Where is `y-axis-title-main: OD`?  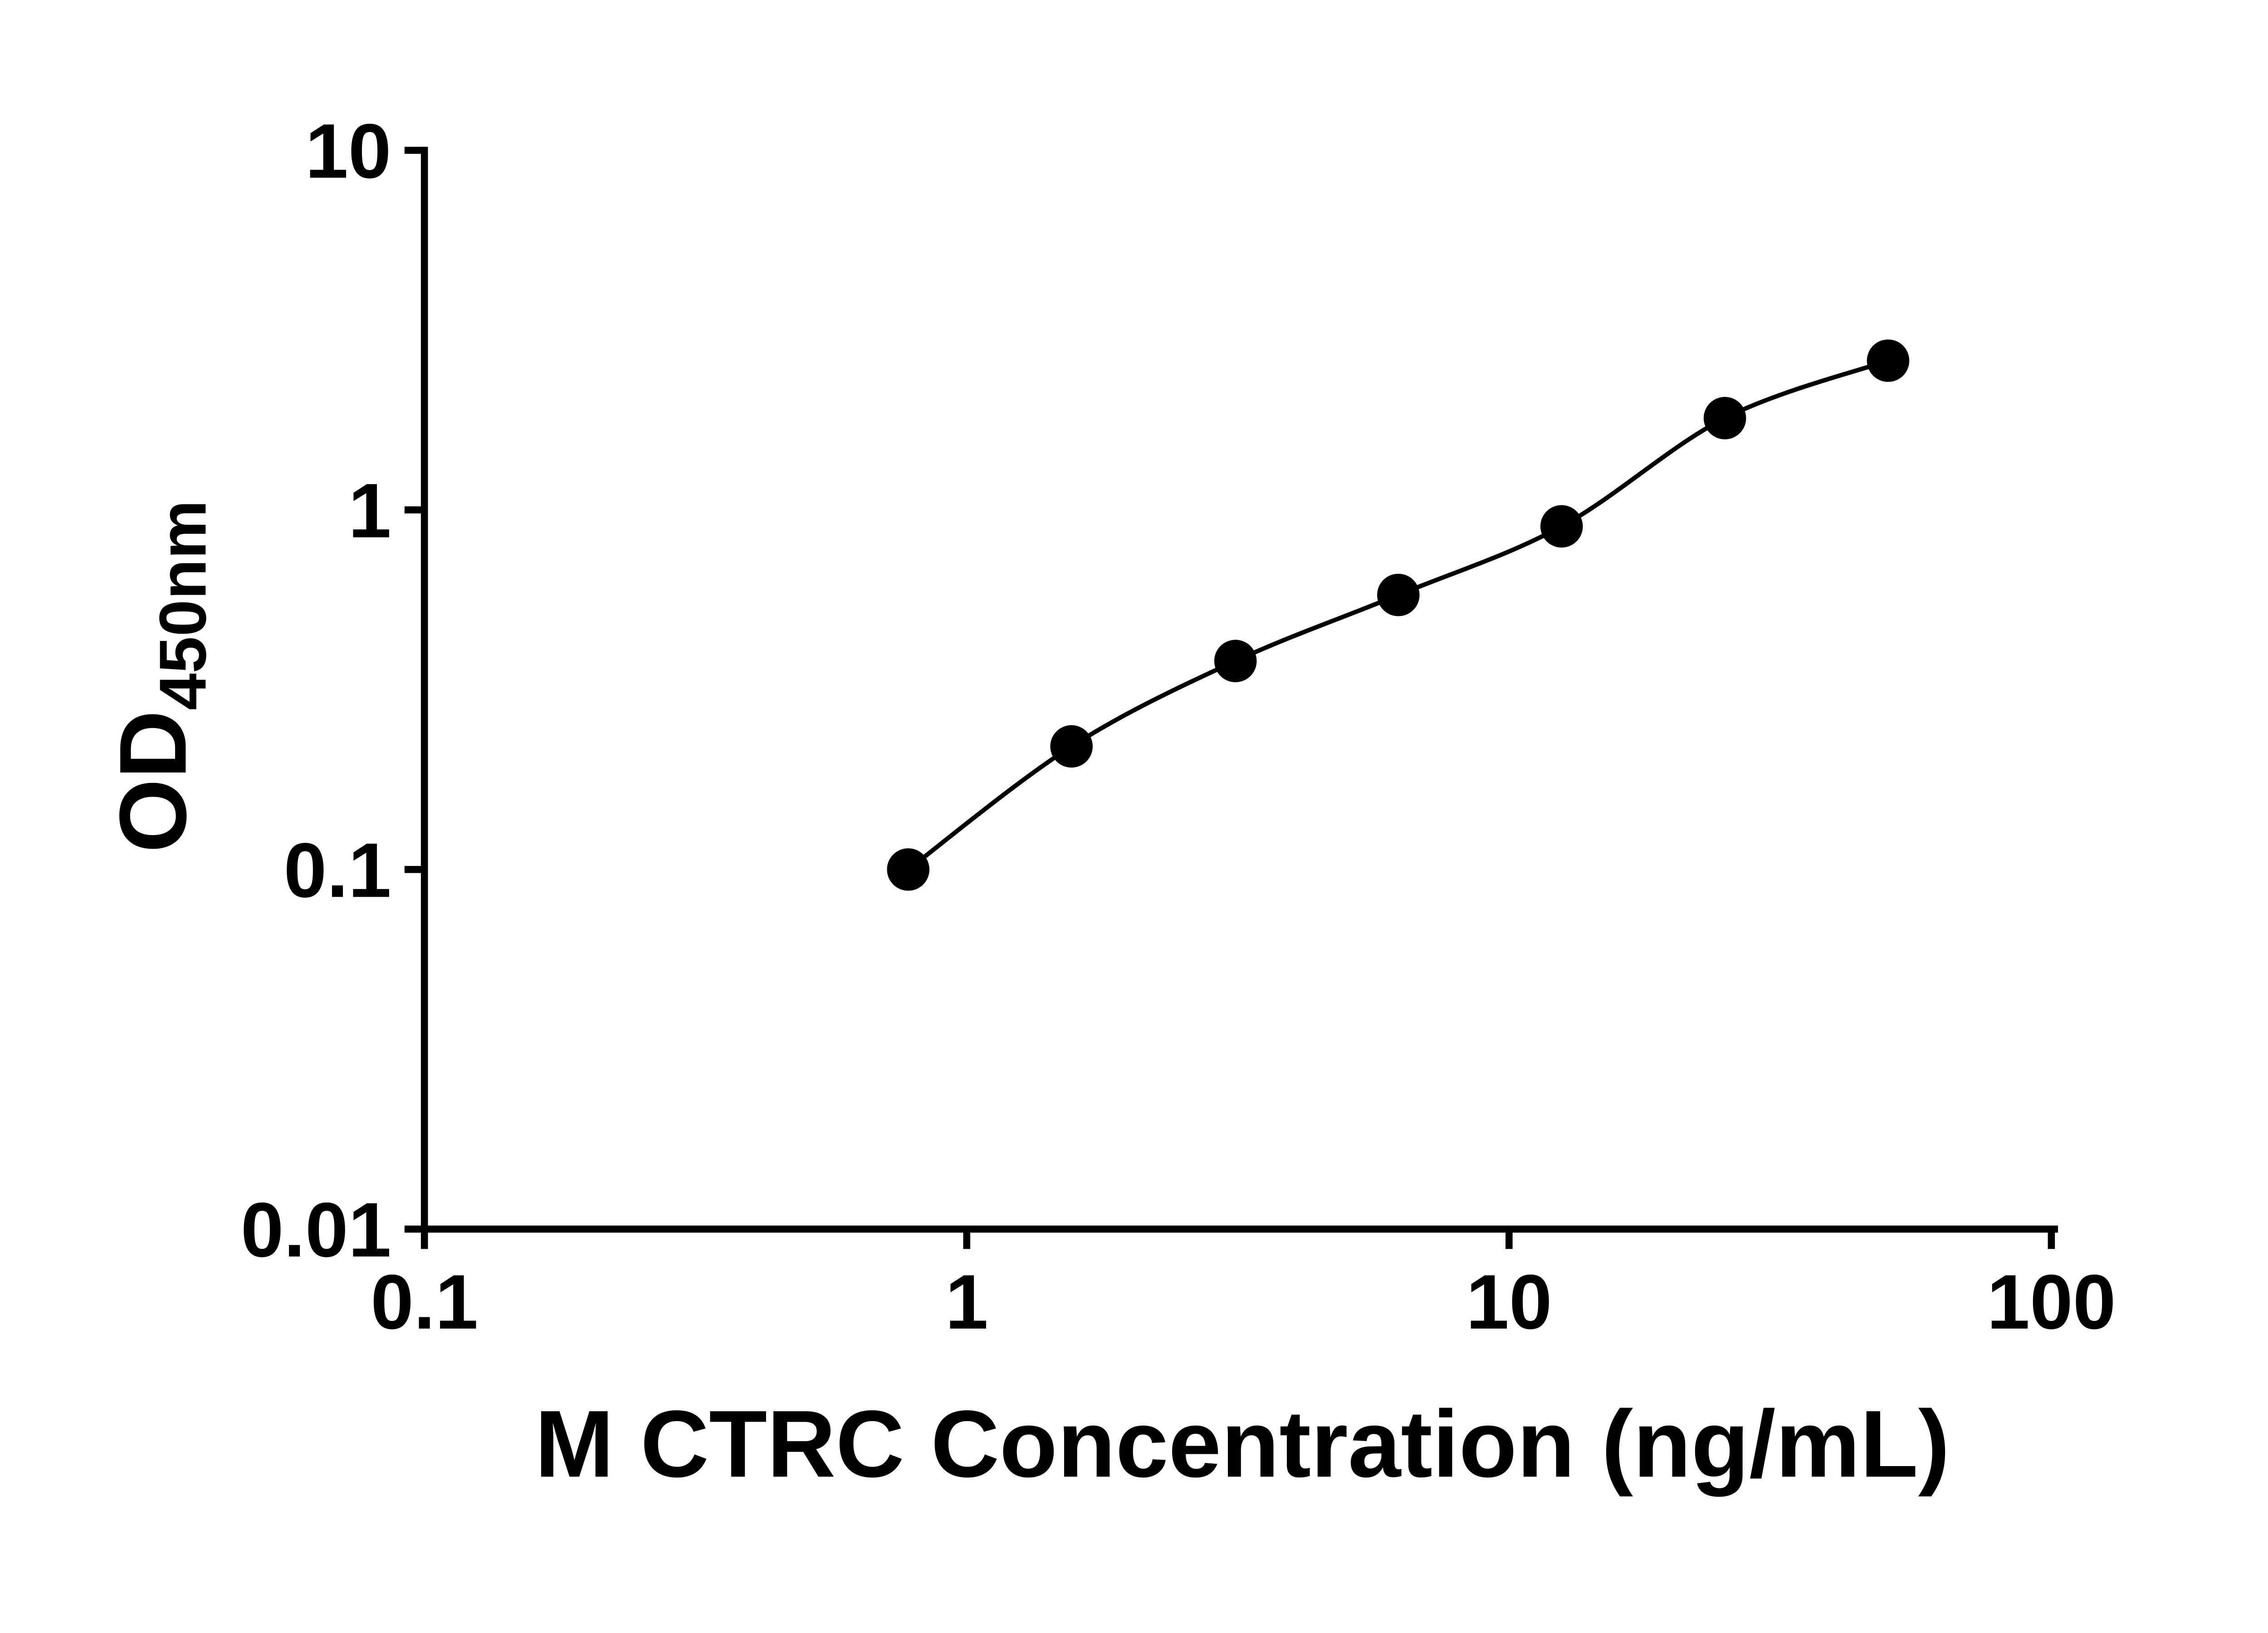
y-axis-title-main: OD is located at coordinates (153, 781).